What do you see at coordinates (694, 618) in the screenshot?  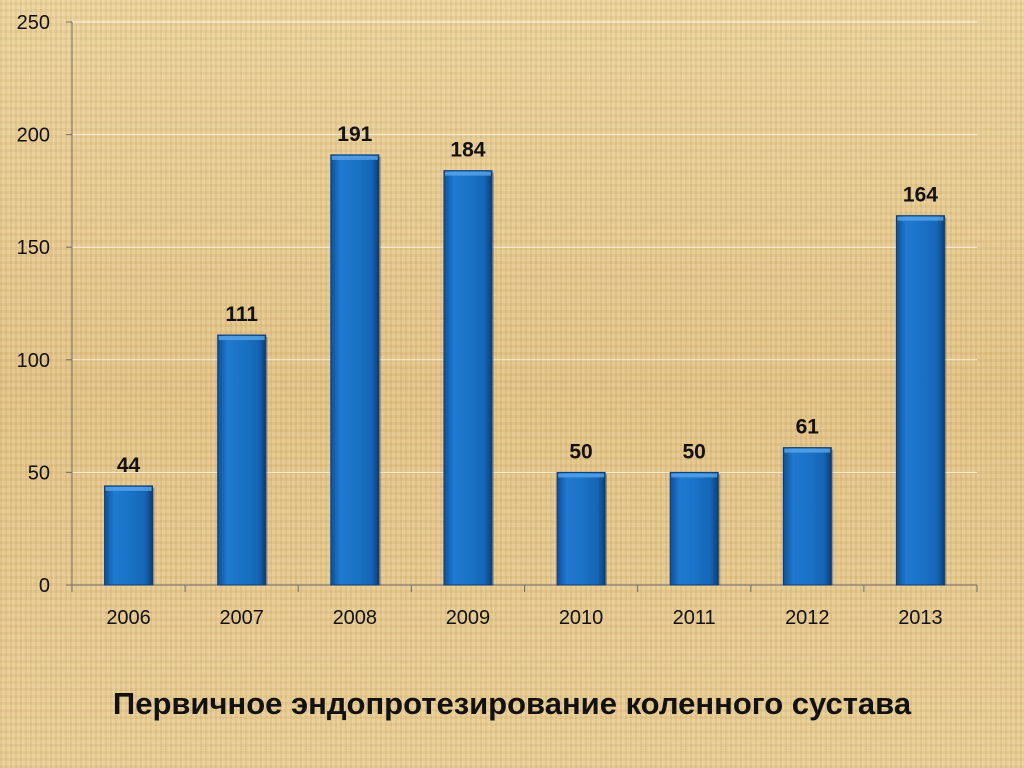 I see `x-tick-label: 2011` at bounding box center [694, 618].